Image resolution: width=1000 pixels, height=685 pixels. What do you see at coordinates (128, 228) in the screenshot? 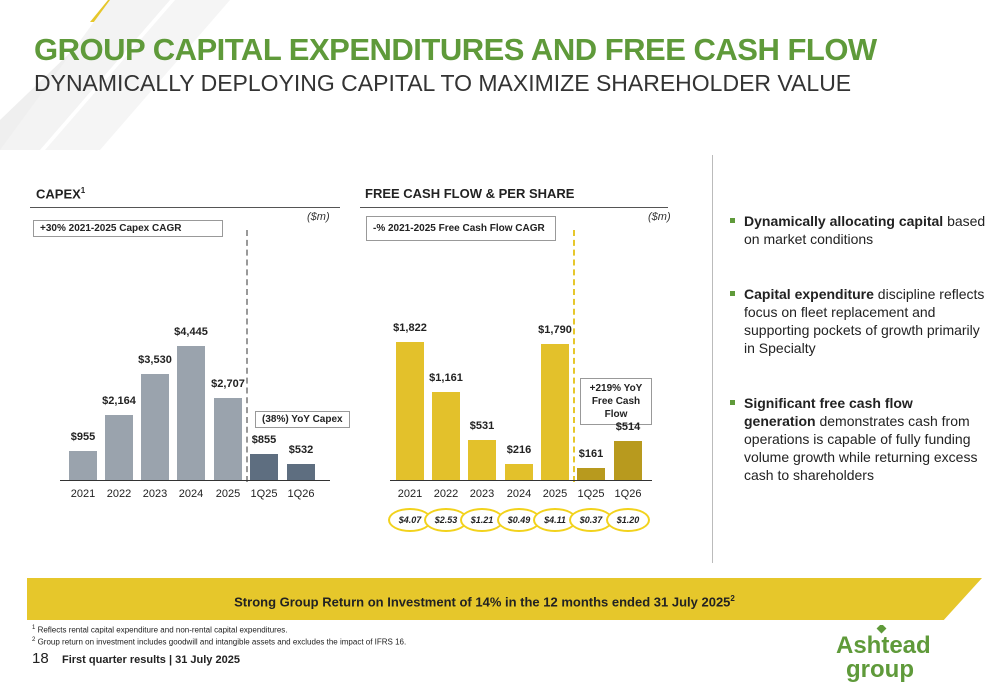
I see `capex-cagr-box: +30% 2021-2025 Capex CAGR` at bounding box center [128, 228].